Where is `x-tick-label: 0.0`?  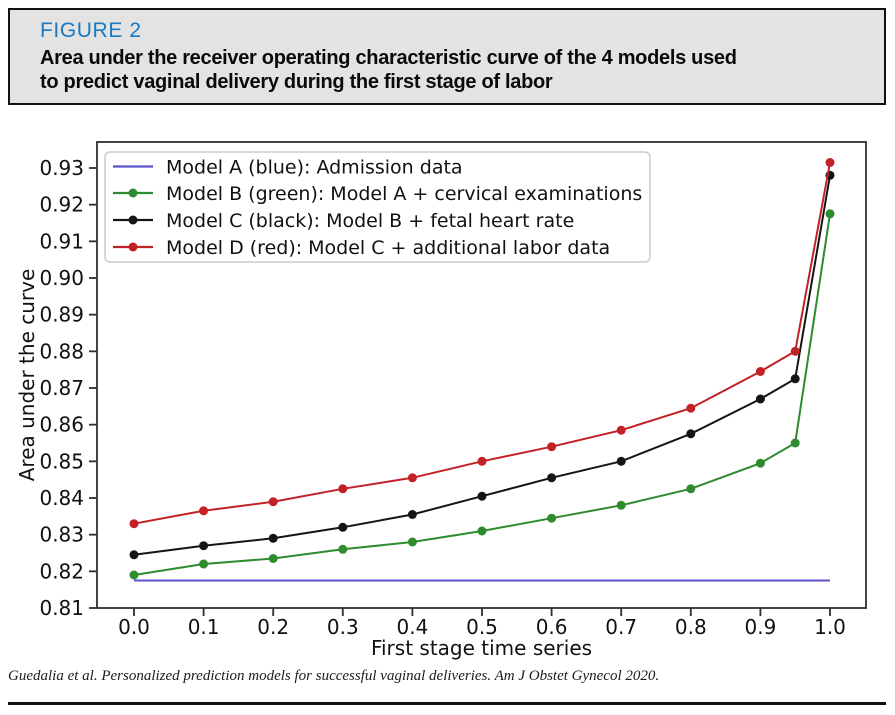
x-tick-label: 0.0 is located at coordinates (134, 627).